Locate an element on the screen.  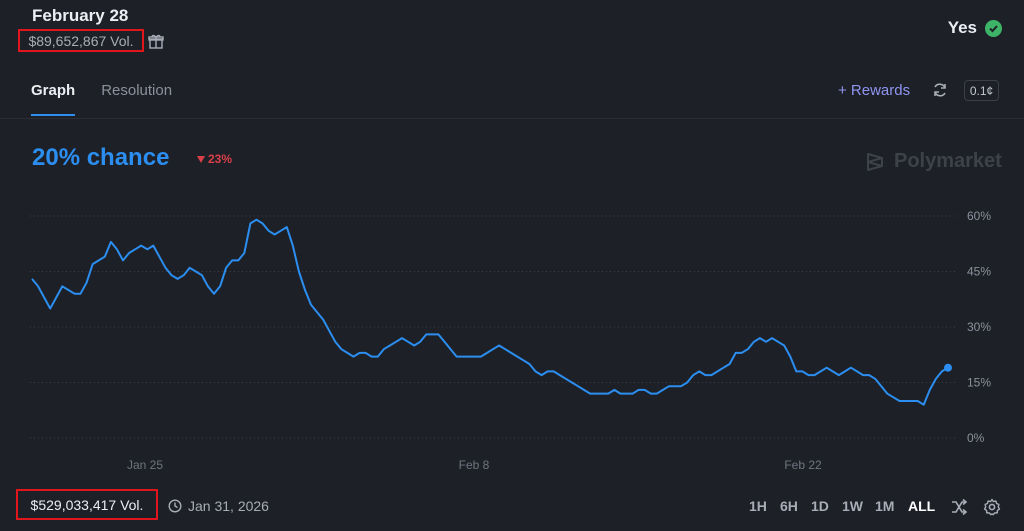
refresh-icon is located at coordinates (940, 90).